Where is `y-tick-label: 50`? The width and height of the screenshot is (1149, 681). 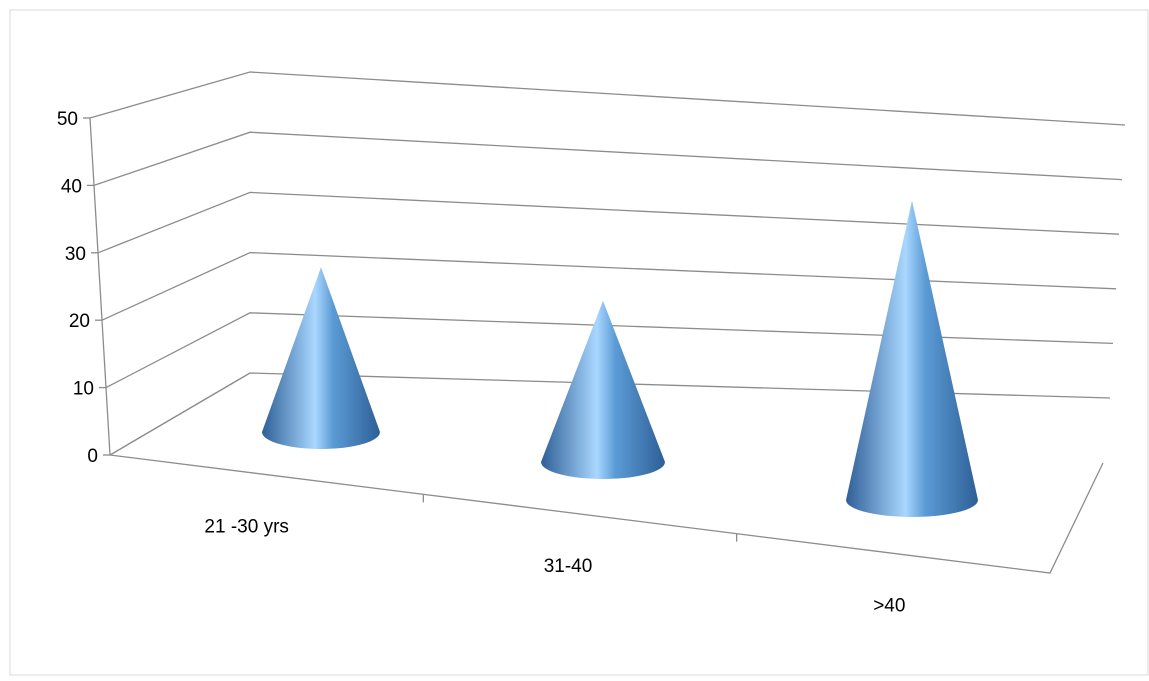
y-tick-label: 50 is located at coordinates (67, 119).